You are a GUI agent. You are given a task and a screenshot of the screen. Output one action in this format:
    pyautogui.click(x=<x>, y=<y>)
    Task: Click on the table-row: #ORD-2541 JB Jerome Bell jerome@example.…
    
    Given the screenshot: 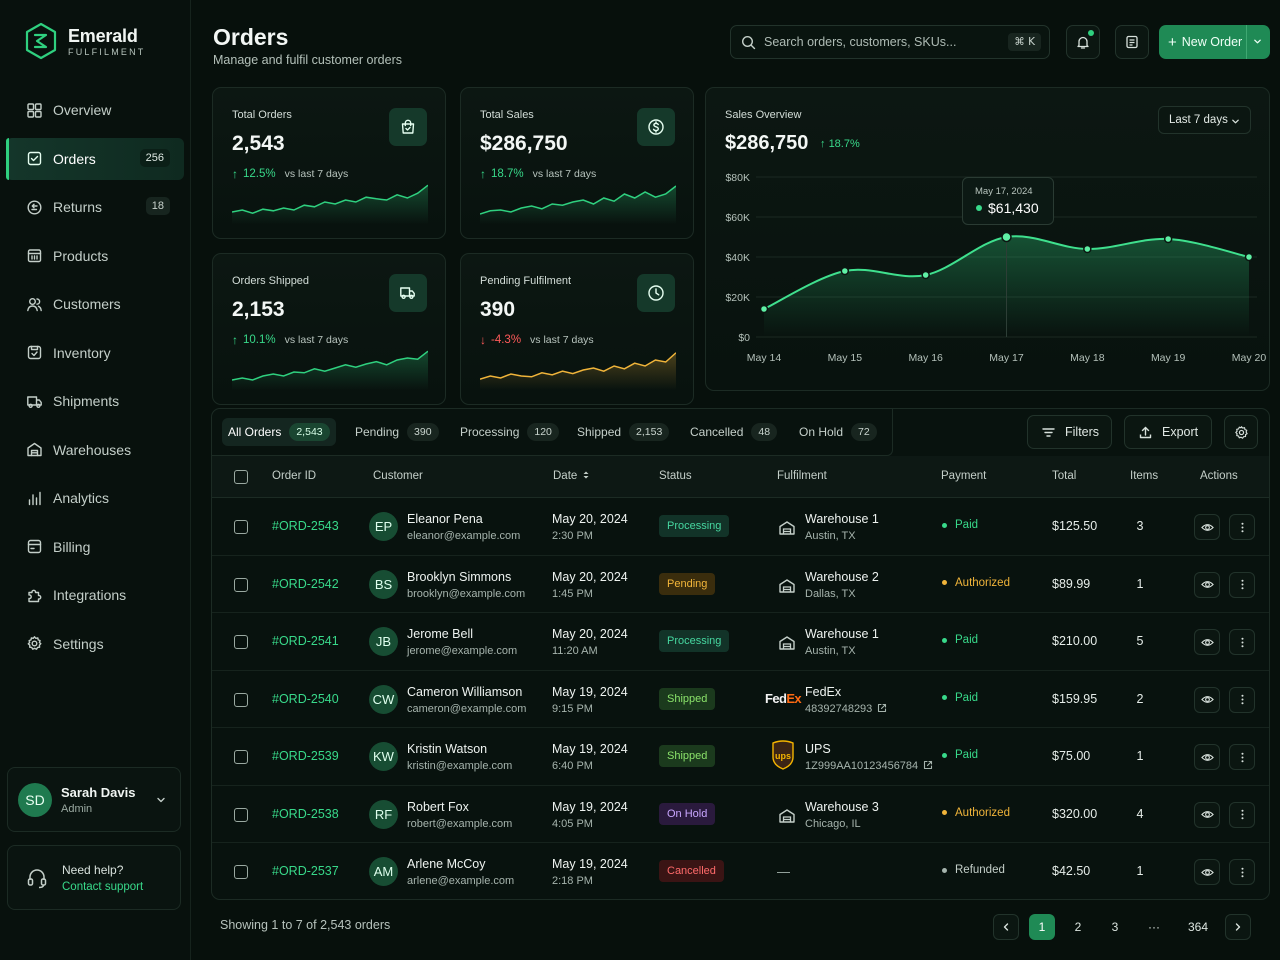 What is the action you would take?
    pyautogui.click(x=740, y=642)
    